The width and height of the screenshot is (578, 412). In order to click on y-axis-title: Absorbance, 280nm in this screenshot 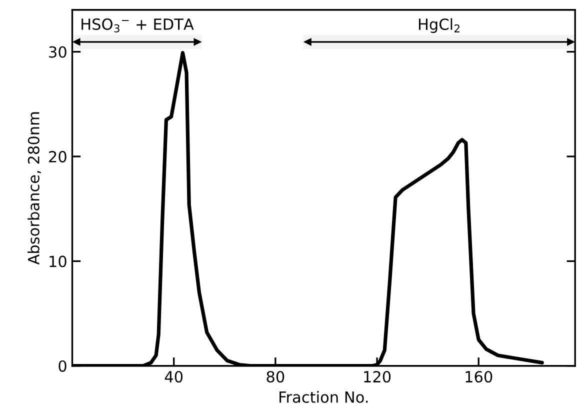, I will do `click(34, 188)`.